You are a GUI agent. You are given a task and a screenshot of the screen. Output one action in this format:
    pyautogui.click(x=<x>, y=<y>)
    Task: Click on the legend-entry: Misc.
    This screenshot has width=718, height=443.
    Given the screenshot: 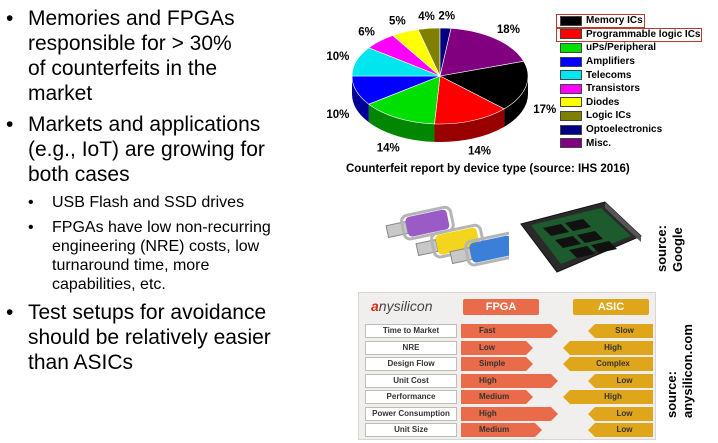 What is the action you would take?
    pyautogui.click(x=637, y=143)
    